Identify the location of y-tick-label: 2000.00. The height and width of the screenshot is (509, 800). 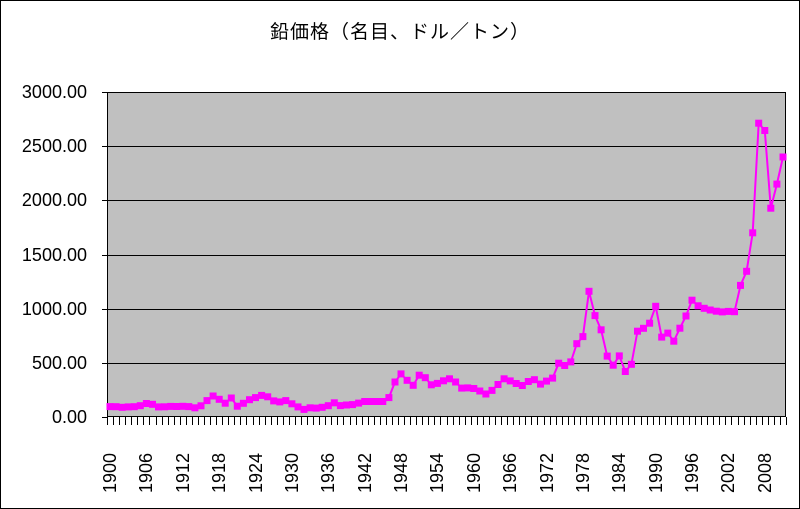
(54, 200).